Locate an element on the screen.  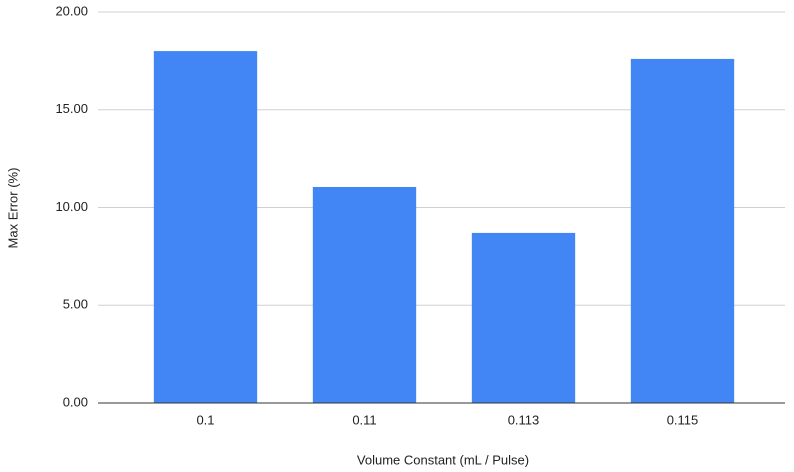
y-tick-label: 5.00 is located at coordinates (75, 304).